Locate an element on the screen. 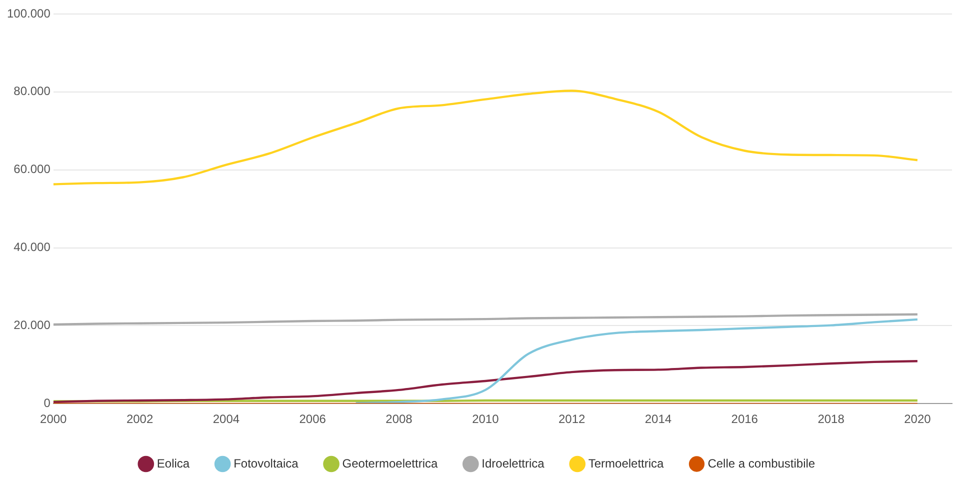 The width and height of the screenshot is (954, 486). y-tick-label: 100.000 is located at coordinates (28, 13).